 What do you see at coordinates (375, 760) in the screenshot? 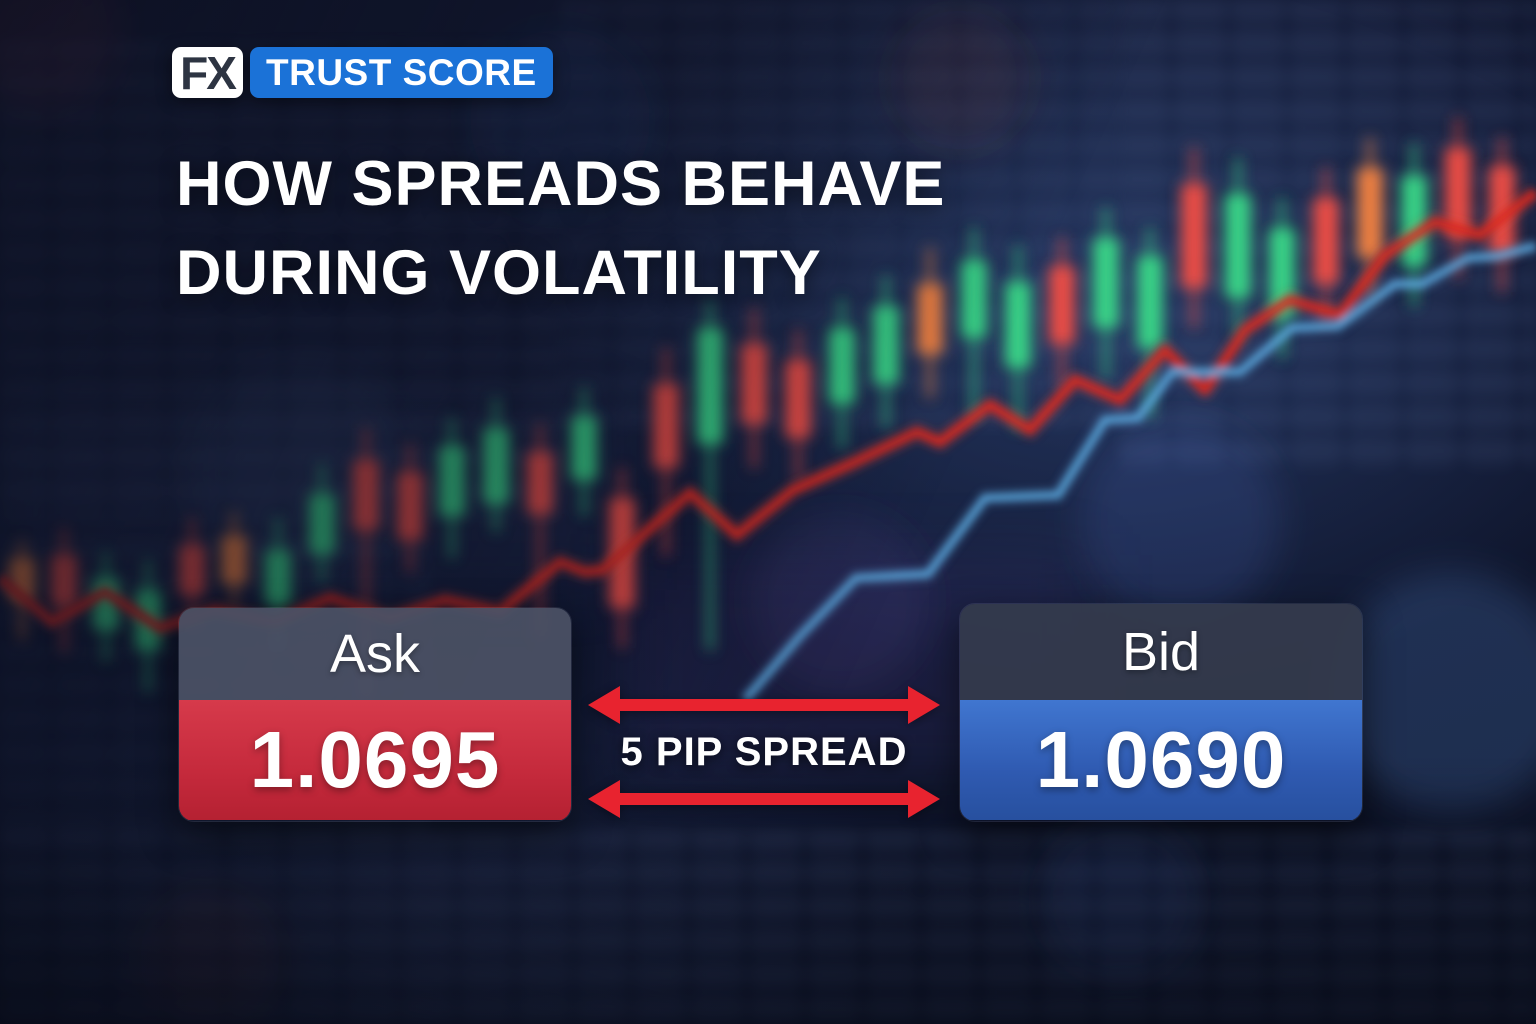
I see `ask-price-value: 1.0695` at bounding box center [375, 760].